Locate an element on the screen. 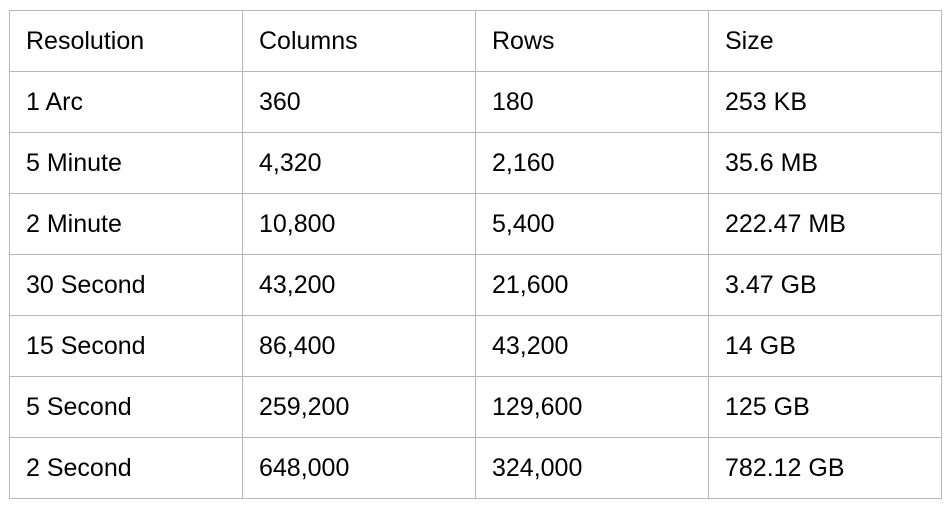 This screenshot has height=526, width=950. cell-size: 14 GB is located at coordinates (825, 346).